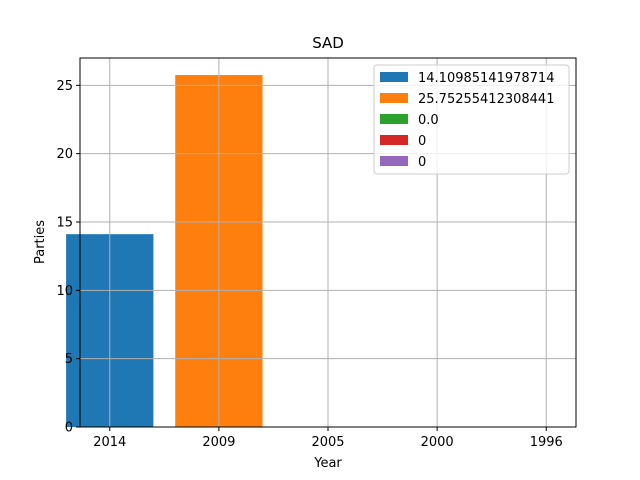  What do you see at coordinates (64, 223) in the screenshot?
I see `y-tick-label: 15` at bounding box center [64, 223].